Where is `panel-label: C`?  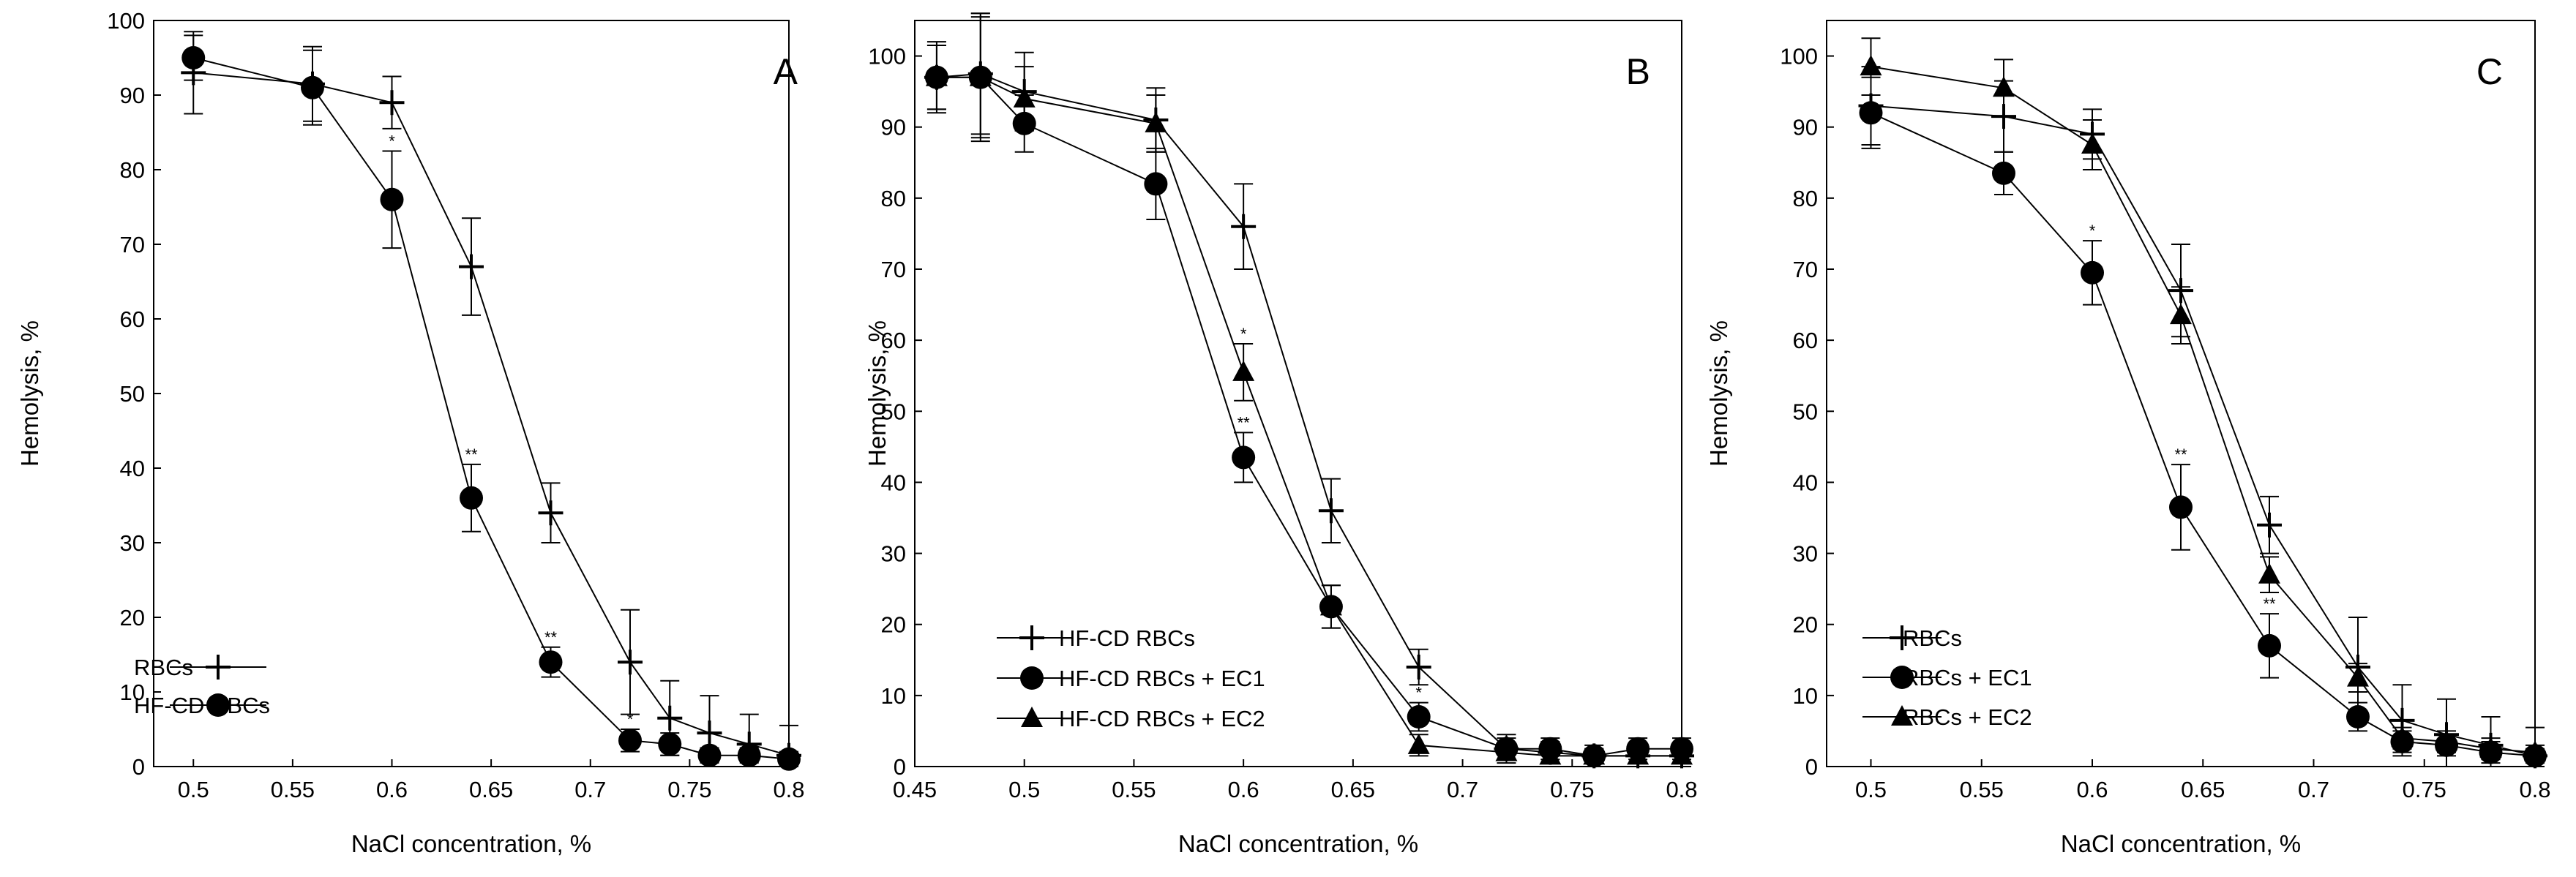
panel-label: C is located at coordinates (2489, 71).